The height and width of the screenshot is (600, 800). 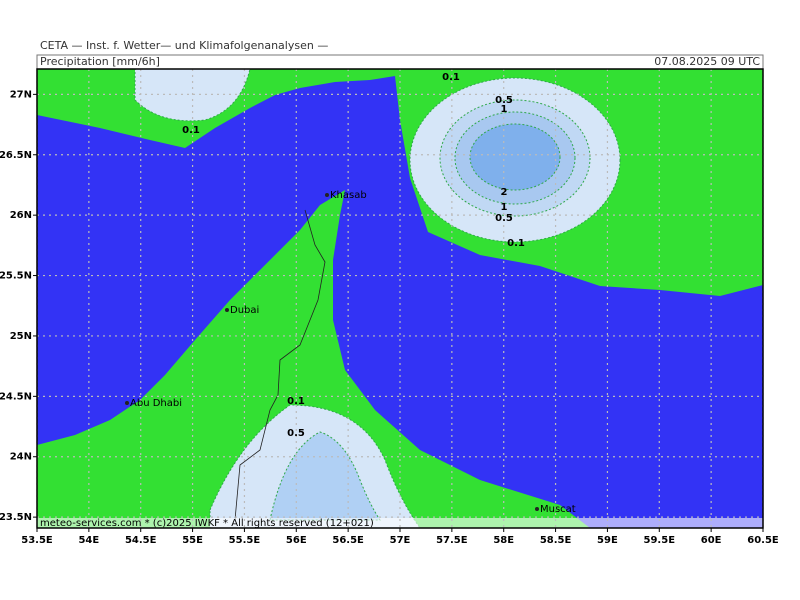 I want to click on city-label: Abu Dhabi, so click(x=156, y=403).